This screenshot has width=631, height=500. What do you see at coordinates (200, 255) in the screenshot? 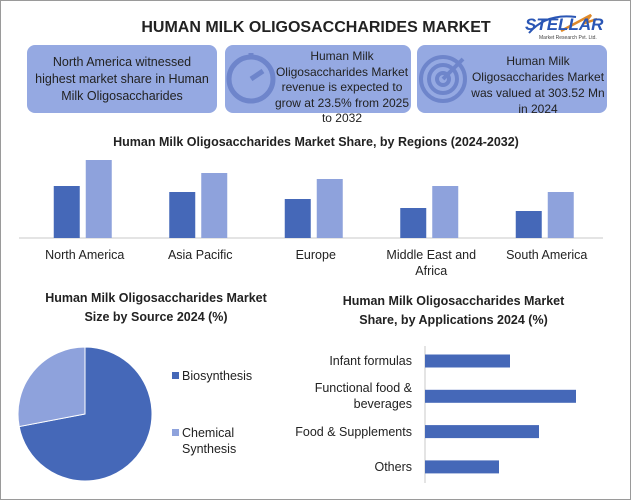
I see `x-tick-label: Asia Pacific` at bounding box center [200, 255].